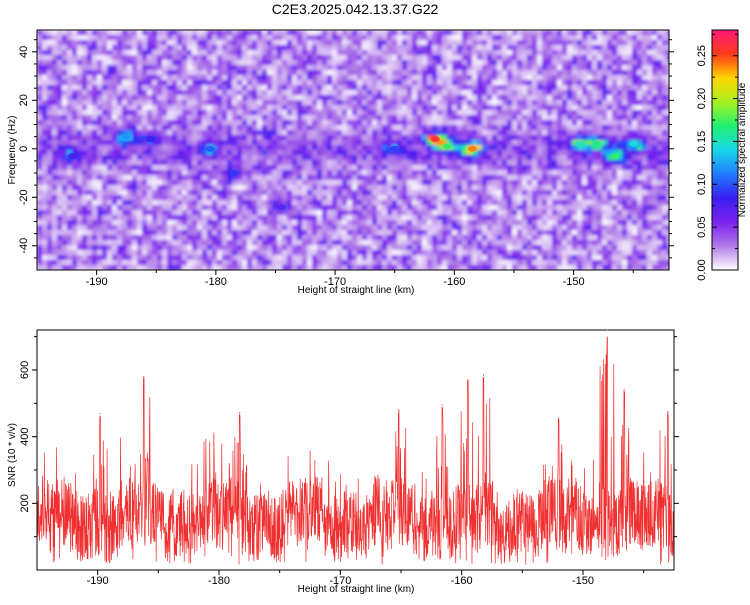 This screenshot has height=605, width=750. I want to click on heatmap-y-tick-4: 40, so click(24, 52).